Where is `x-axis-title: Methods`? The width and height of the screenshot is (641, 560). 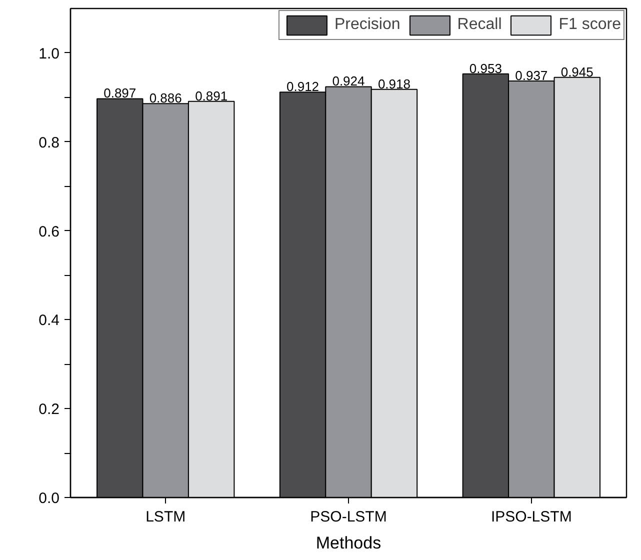 x-axis-title: Methods is located at coordinates (349, 543).